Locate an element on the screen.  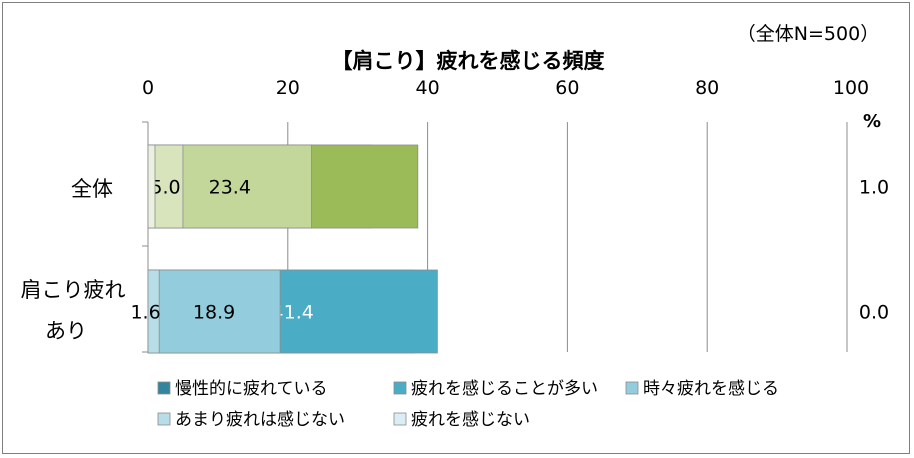
legend-item: あまり疲れは感じない is located at coordinates (251, 420).